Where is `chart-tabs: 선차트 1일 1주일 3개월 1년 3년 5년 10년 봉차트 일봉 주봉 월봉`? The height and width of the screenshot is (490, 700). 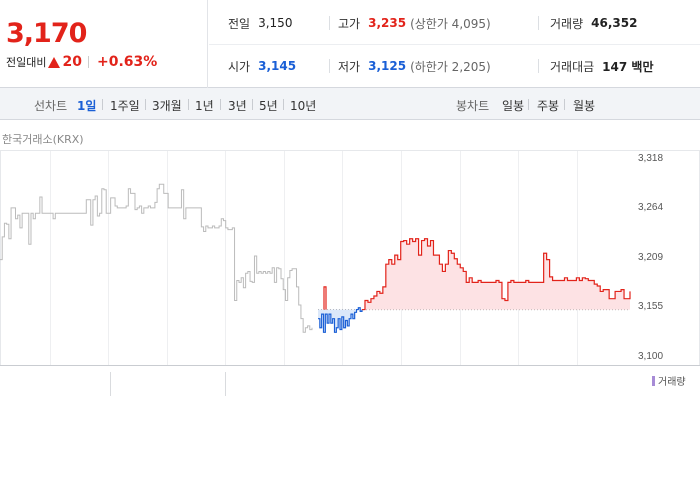
chart-tabs: 선차트 1일 1주일 3개월 1년 3년 5년 10년 봉차트 일봉 주봉 월봉 is located at coordinates (350, 104).